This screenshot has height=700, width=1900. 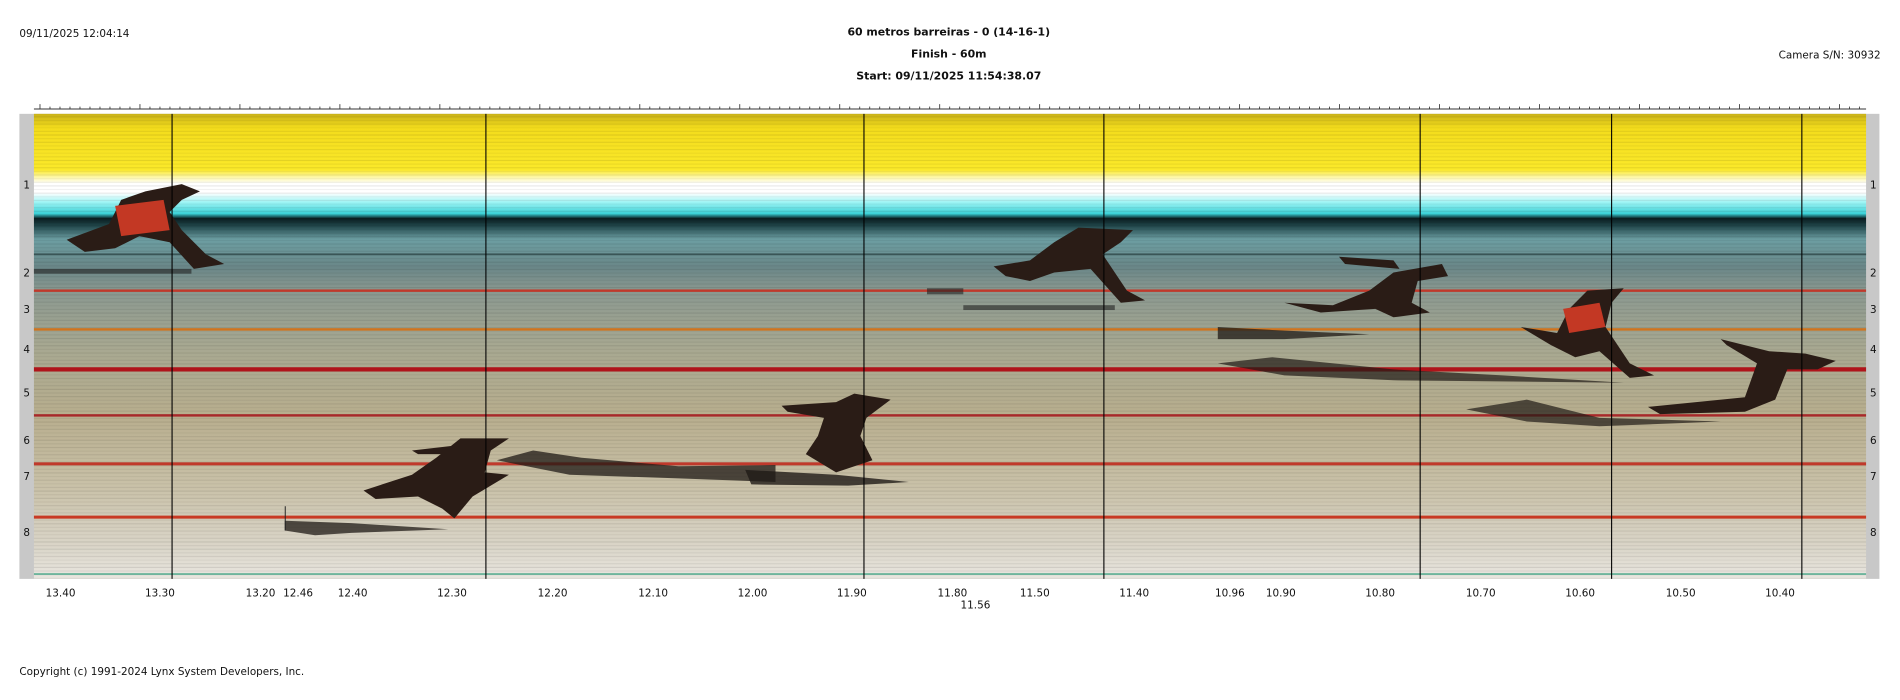 I want to click on title: 60 metros barreiras - 0 (14-16-1), so click(x=948, y=32).